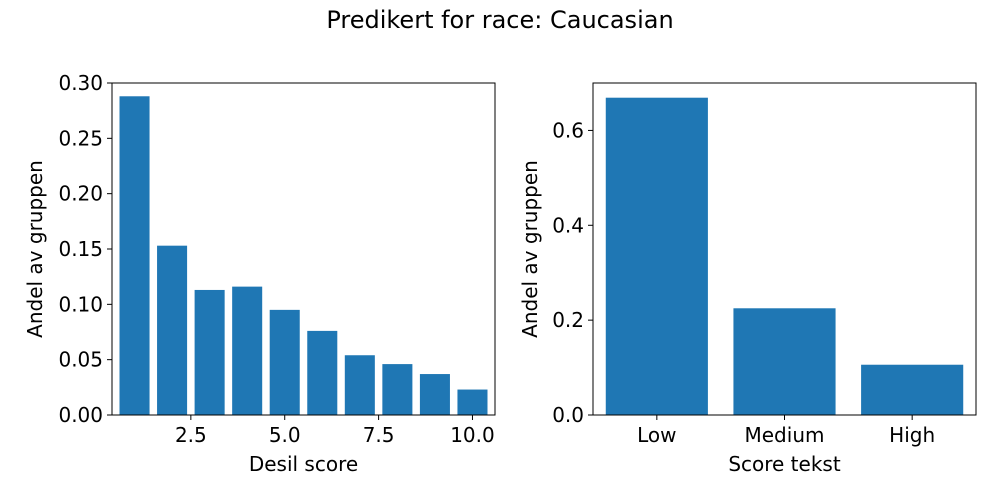 The height and width of the screenshot is (500, 1000). I want to click on y-tick-label: 0.05, so click(80, 360).